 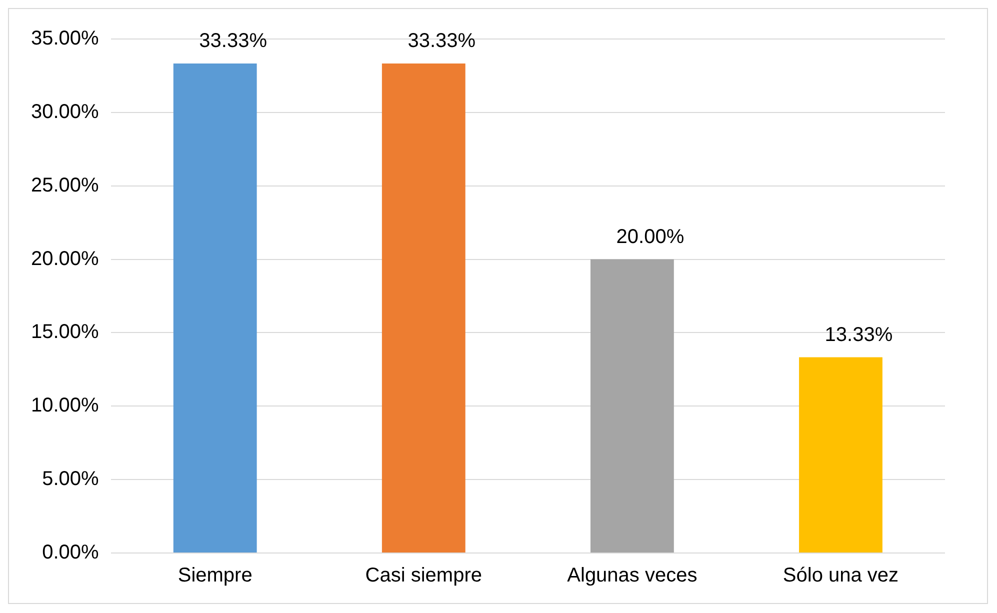 I want to click on x-tick-label: Algunas veces, so click(x=632, y=575).